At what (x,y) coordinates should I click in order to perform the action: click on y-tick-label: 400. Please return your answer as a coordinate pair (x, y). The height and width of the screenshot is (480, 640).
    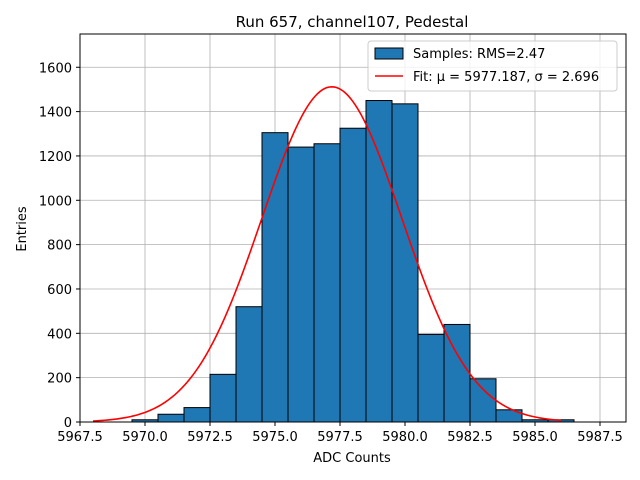
    Looking at the image, I should click on (59, 334).